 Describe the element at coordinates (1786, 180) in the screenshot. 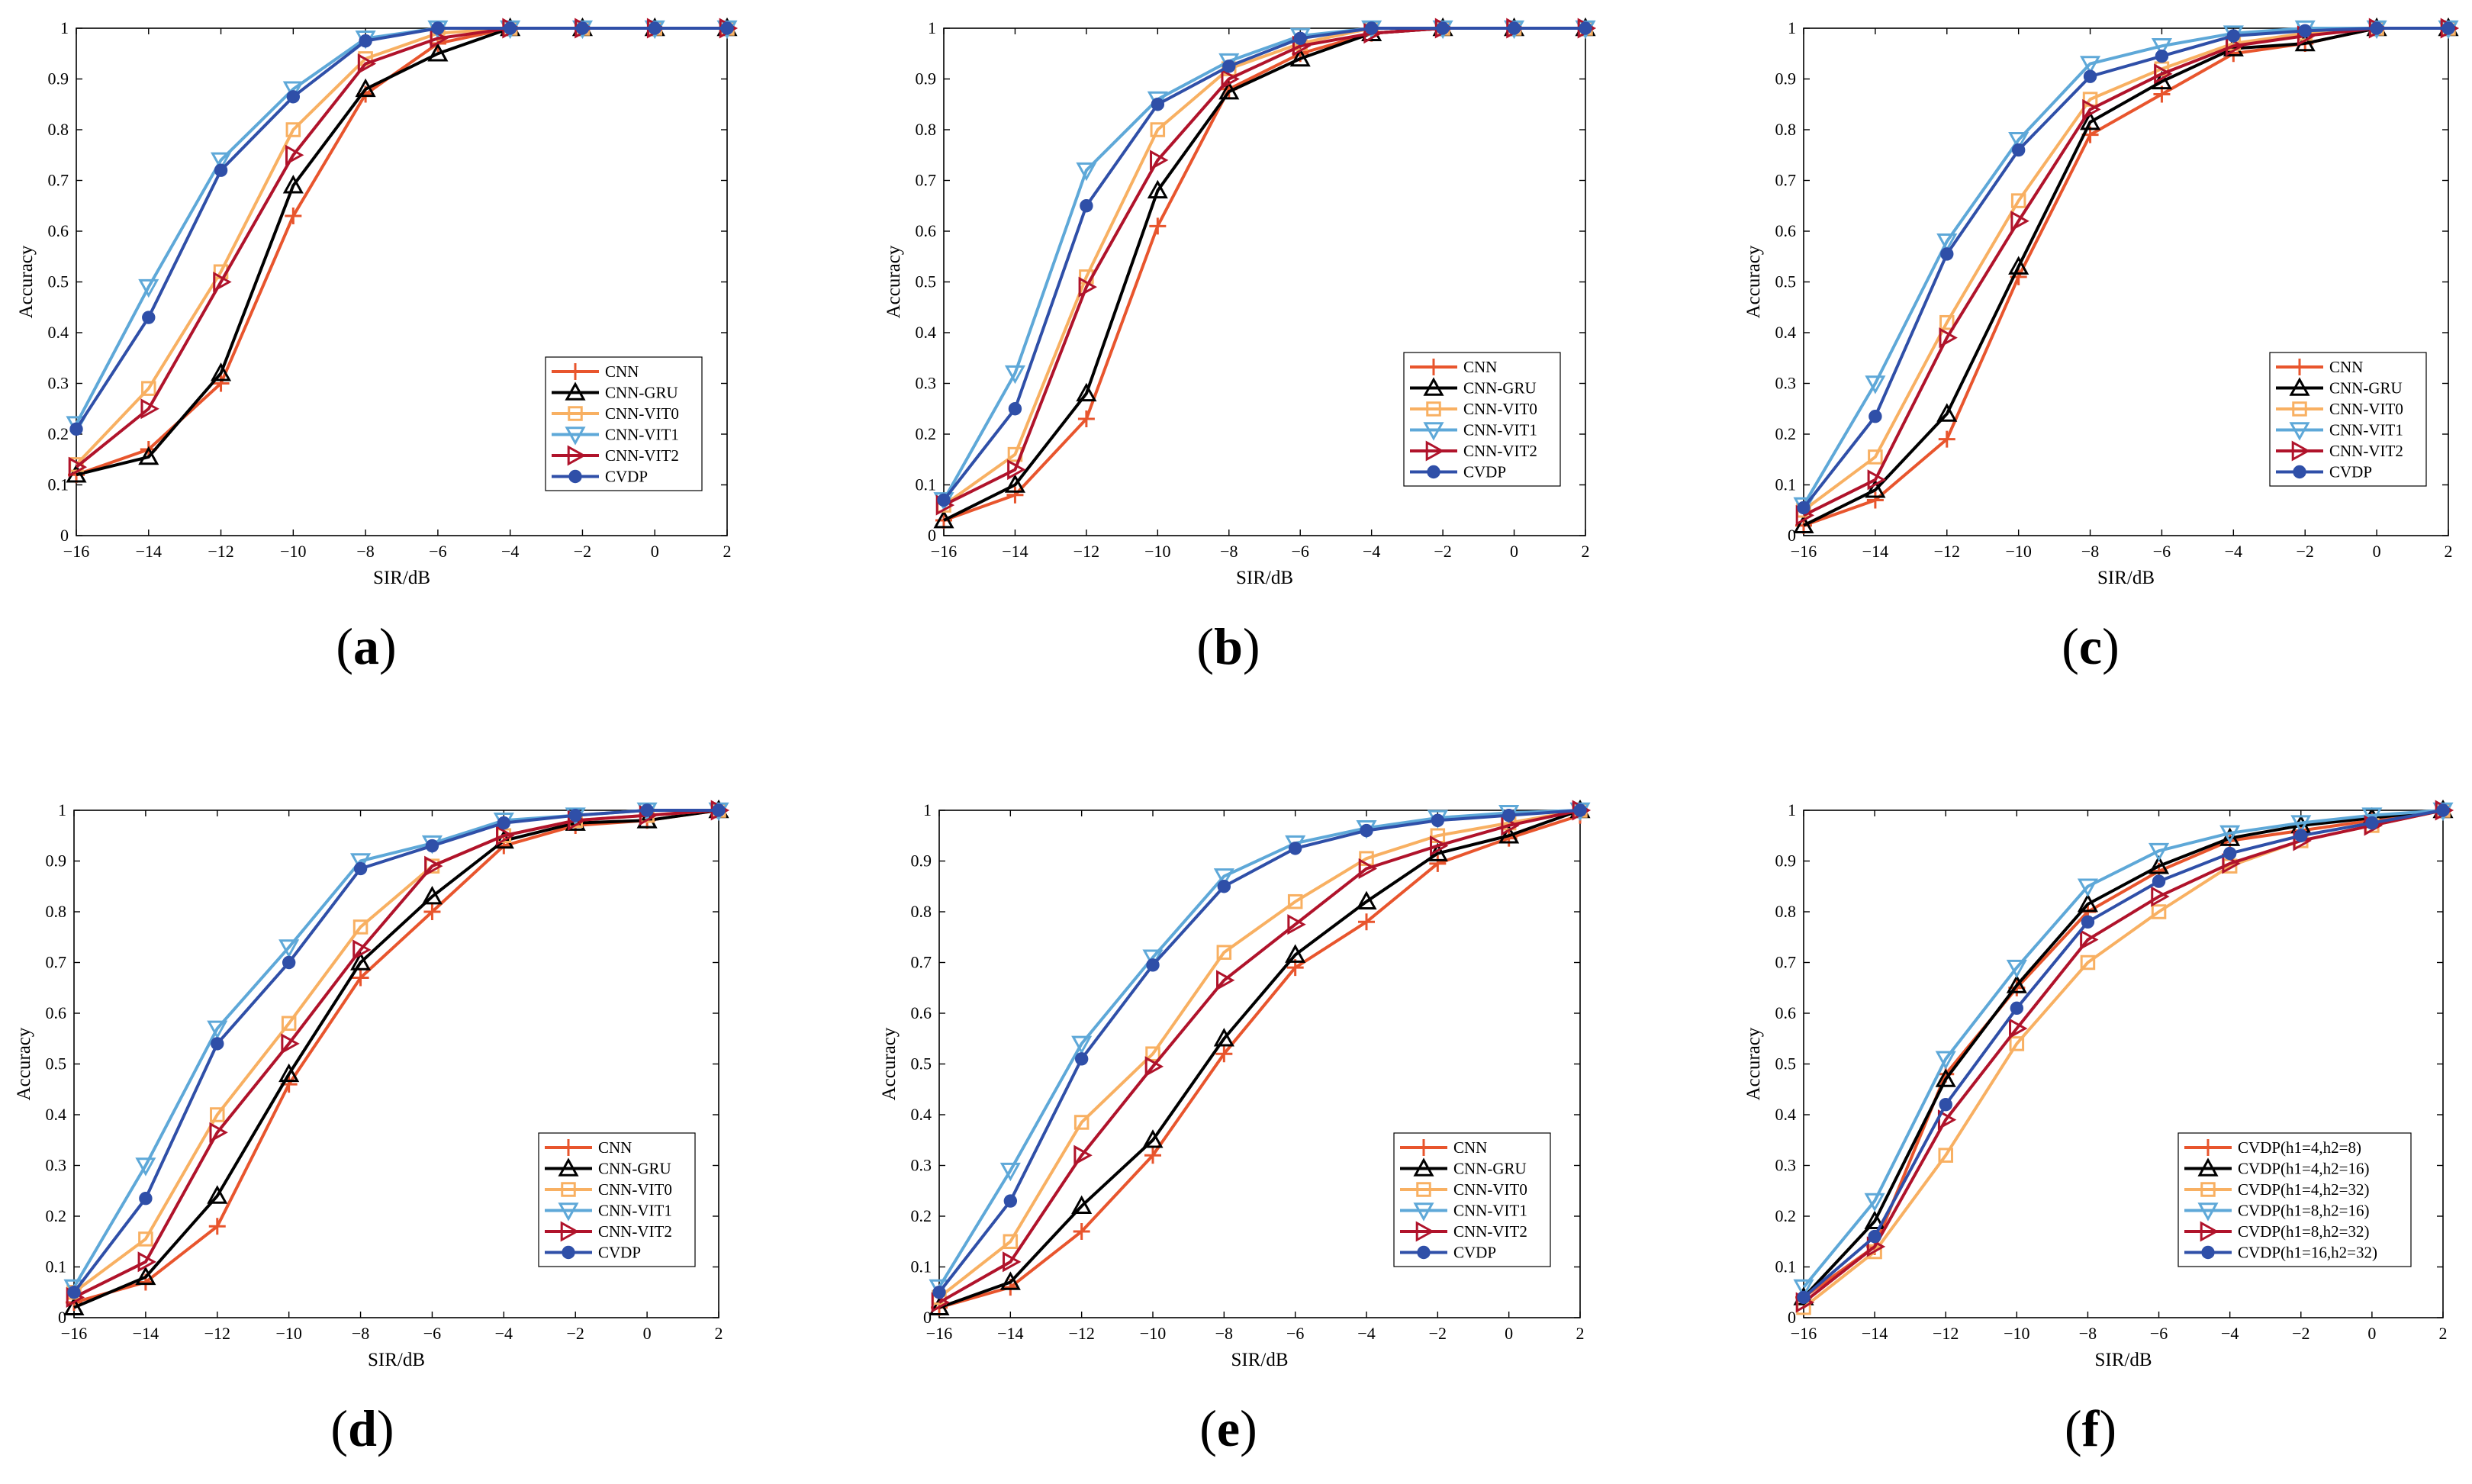

I see `y-tick-label: 0.7` at that location.